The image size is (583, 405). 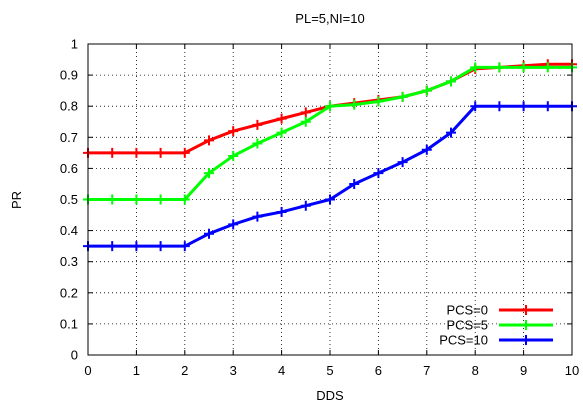 What do you see at coordinates (69, 292) in the screenshot?
I see `y-tick-label: 0.2` at bounding box center [69, 292].